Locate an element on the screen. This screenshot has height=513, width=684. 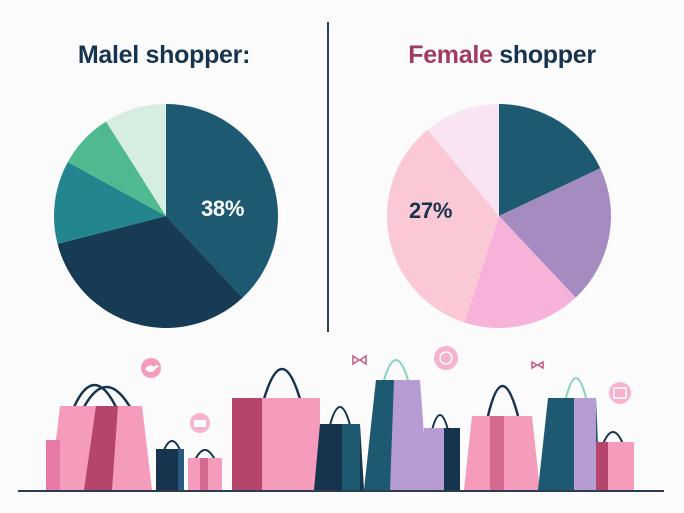
bird-icon is located at coordinates (151, 368).